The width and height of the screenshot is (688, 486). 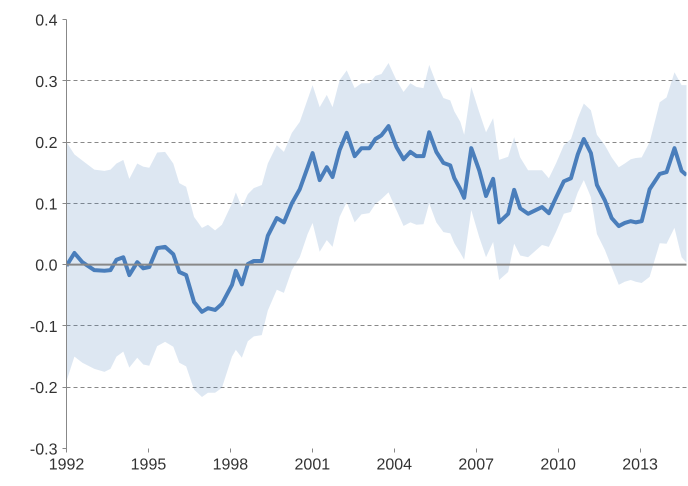 I want to click on y-tick-label: 0.2, so click(x=46, y=143).